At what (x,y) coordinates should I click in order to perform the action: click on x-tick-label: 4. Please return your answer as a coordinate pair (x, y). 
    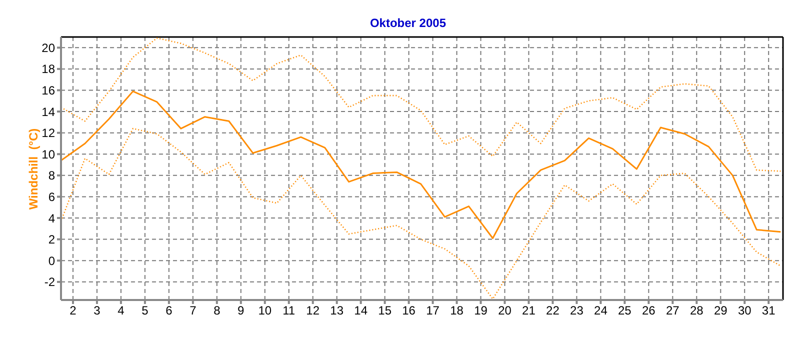
    Looking at the image, I should click on (121, 311).